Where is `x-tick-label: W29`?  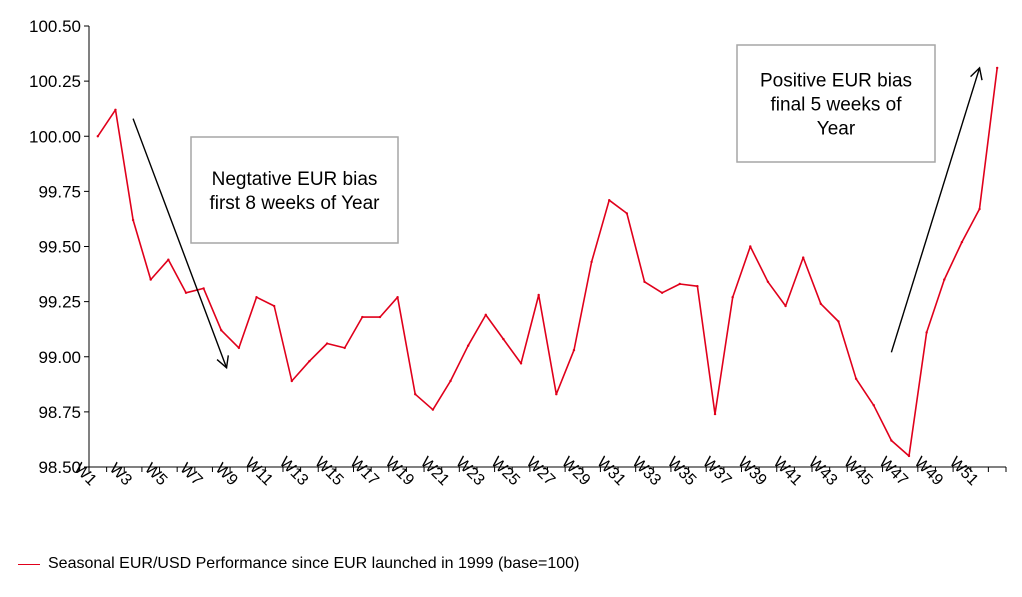
x-tick-label: W29 is located at coordinates (575, 471).